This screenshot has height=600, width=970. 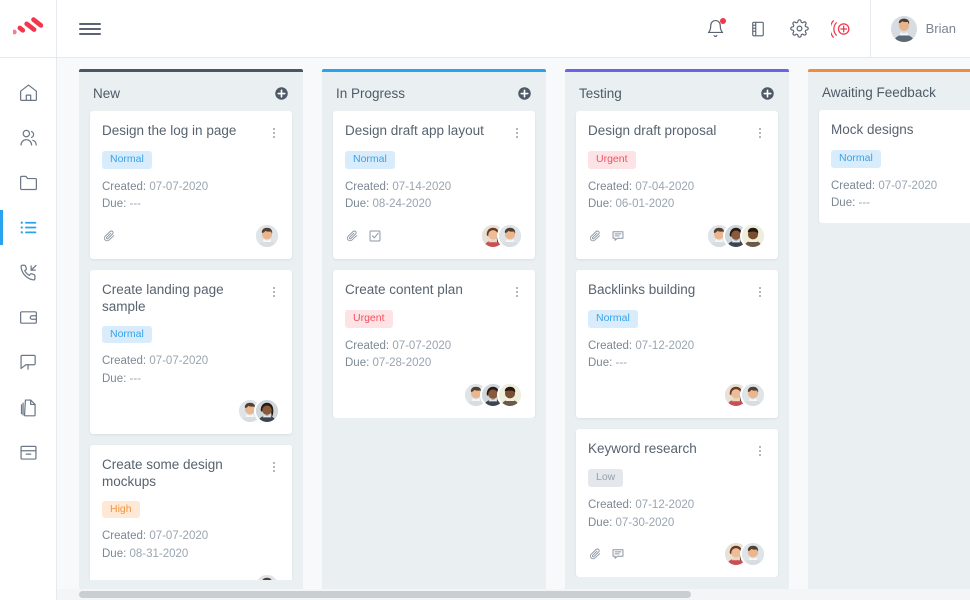 What do you see at coordinates (787, 28) in the screenshot?
I see `top-bar-actions` at bounding box center [787, 28].